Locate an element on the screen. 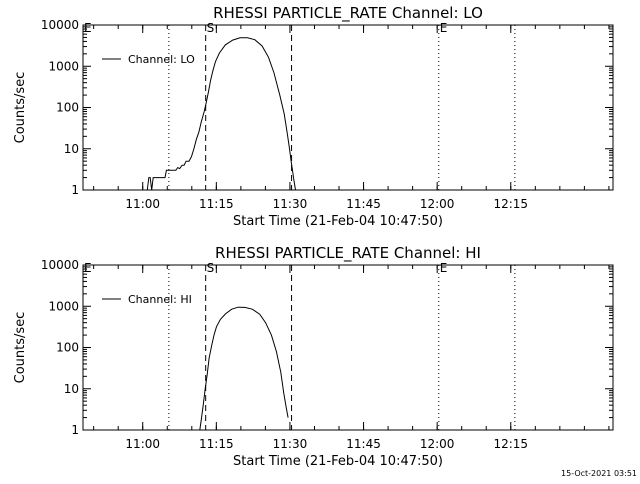 This screenshot has width=640, height=484. chart-title: RHESSI PARTICLE_RATE Channel: LO is located at coordinates (348, 13).